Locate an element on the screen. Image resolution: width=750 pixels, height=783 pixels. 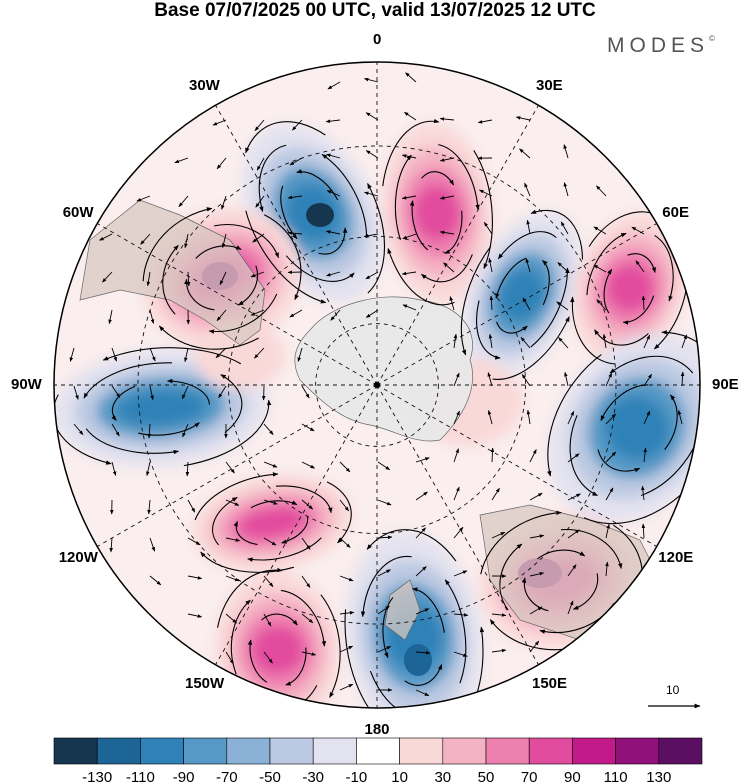
colorbar-tick-label: -30 is located at coordinates (313, 776).